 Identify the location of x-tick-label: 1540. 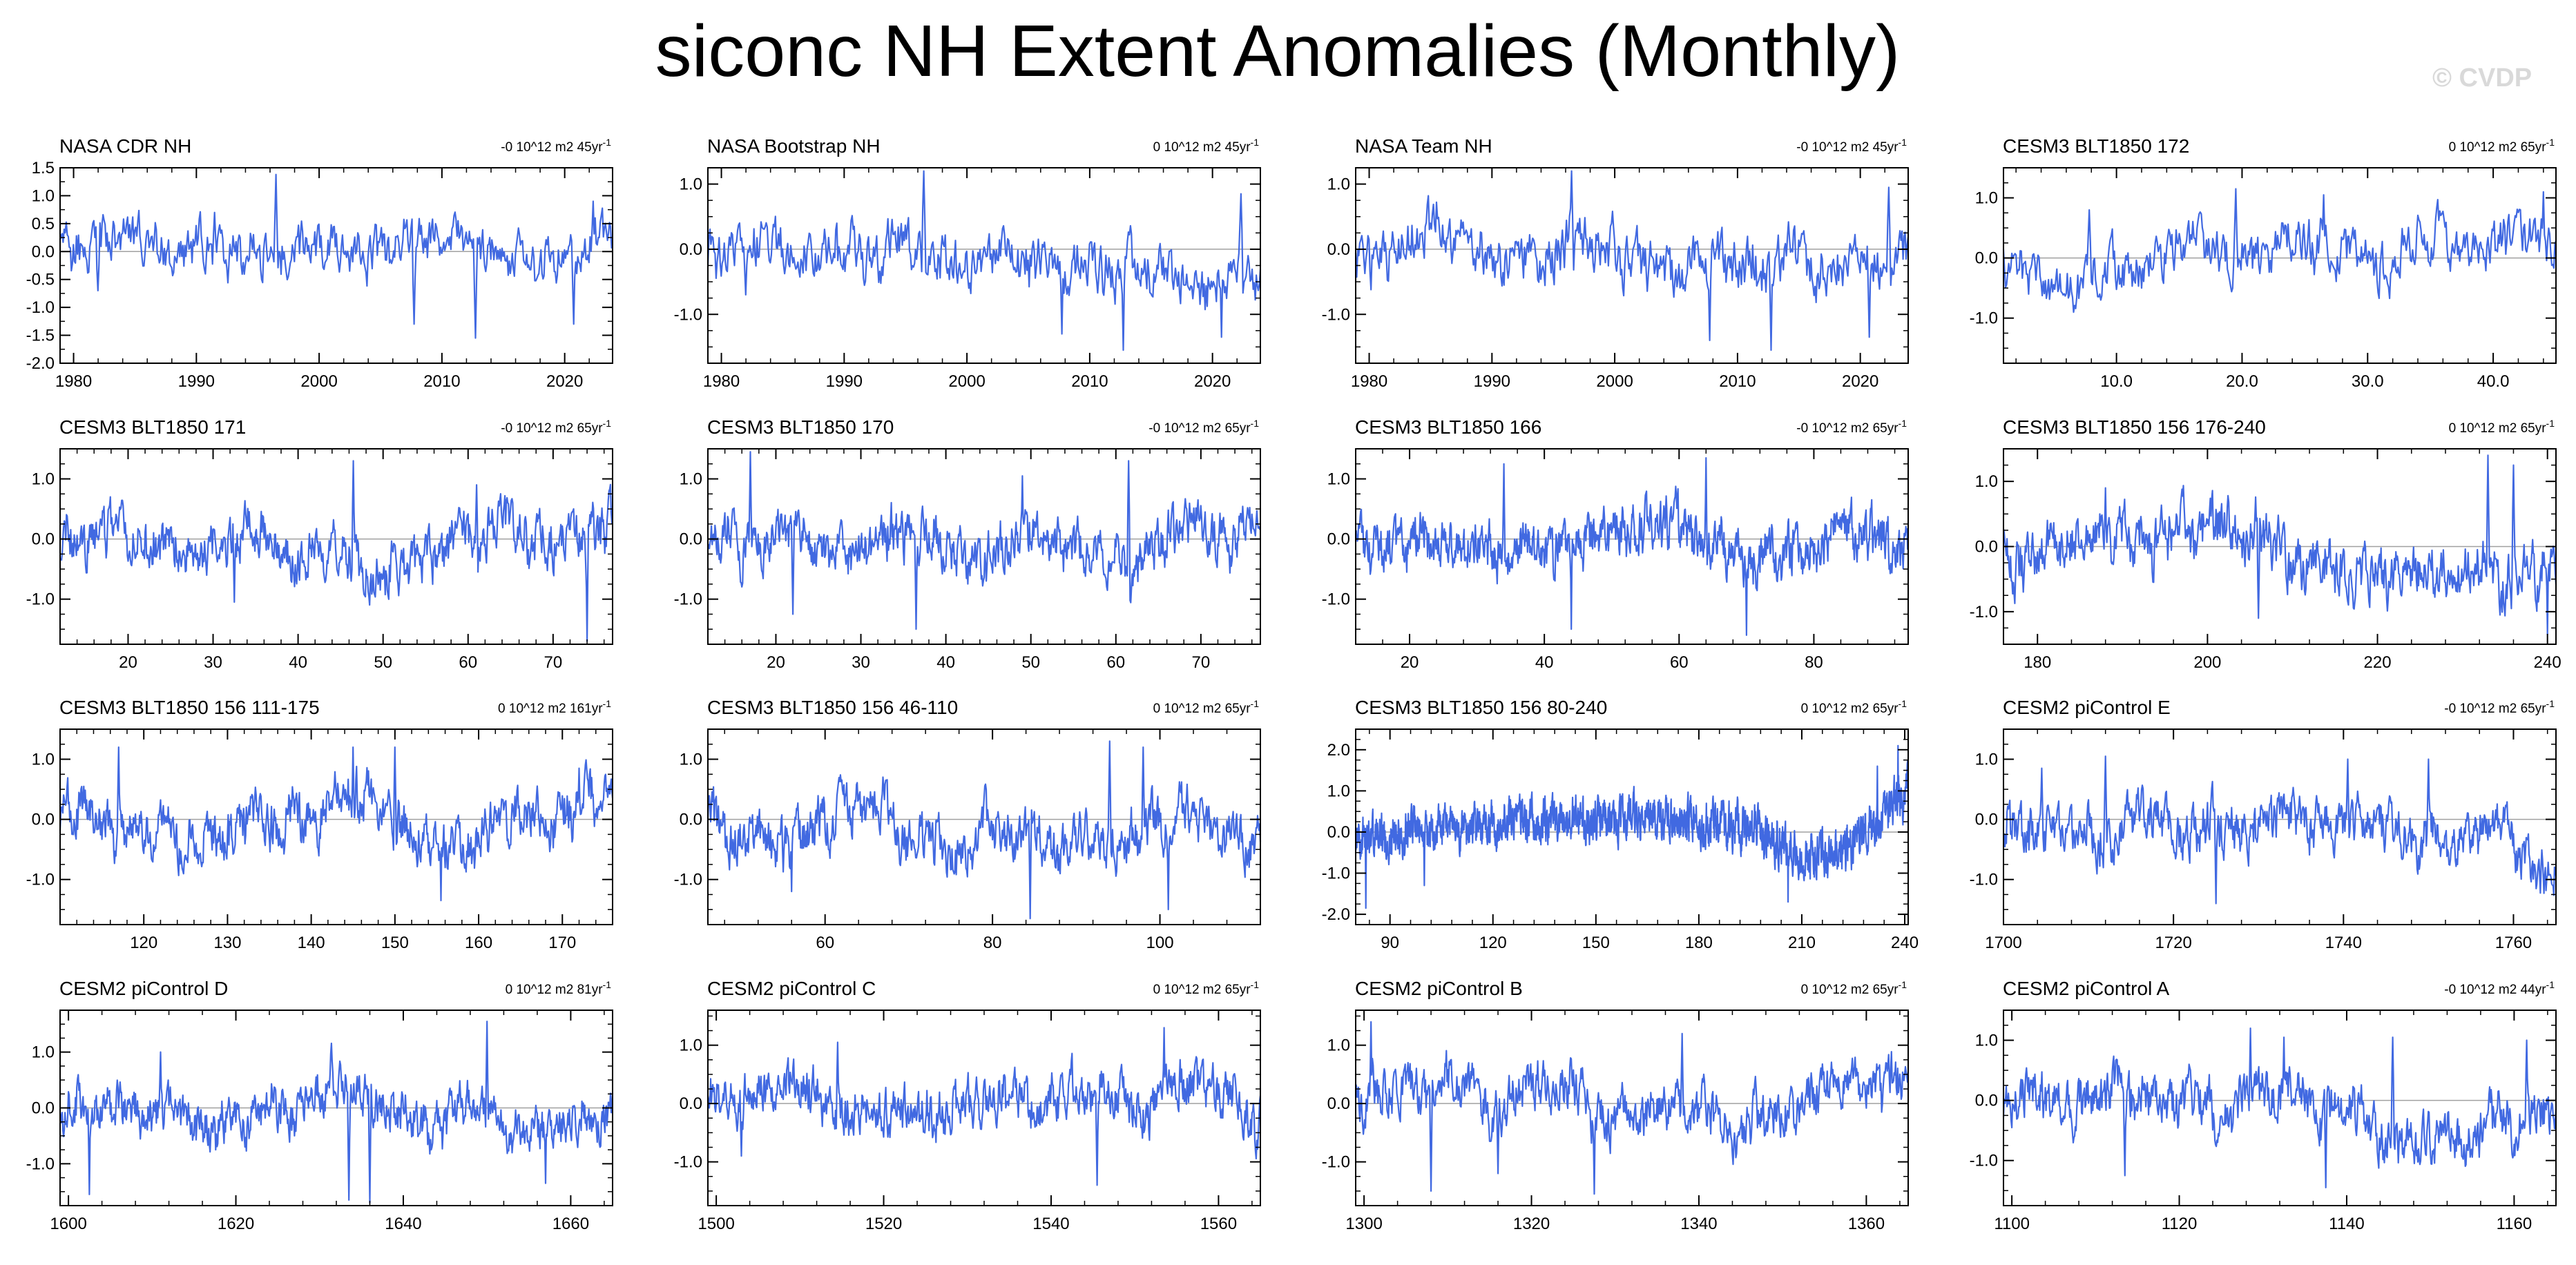
(1050, 1224).